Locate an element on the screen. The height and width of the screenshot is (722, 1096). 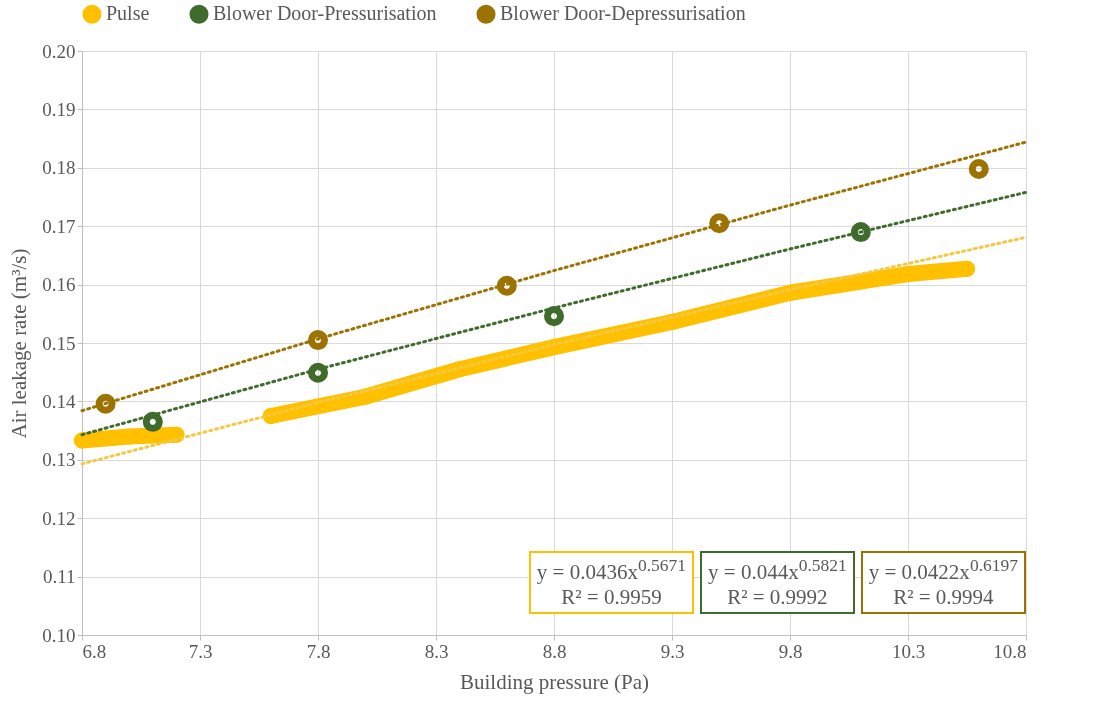
y-axis-title: Air leakage rate (m³/s) is located at coordinates (19, 343).